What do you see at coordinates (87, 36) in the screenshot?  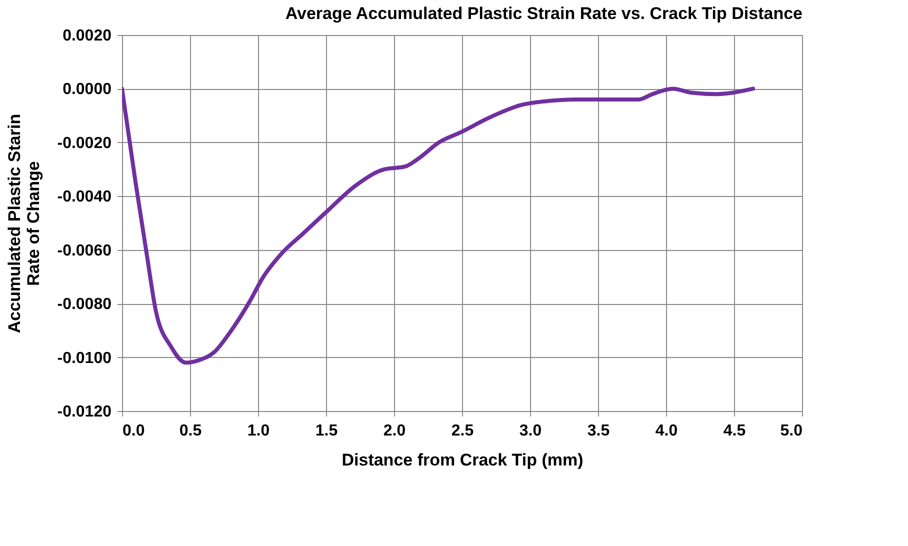 I see `y-tick-label: 0.0020` at bounding box center [87, 36].